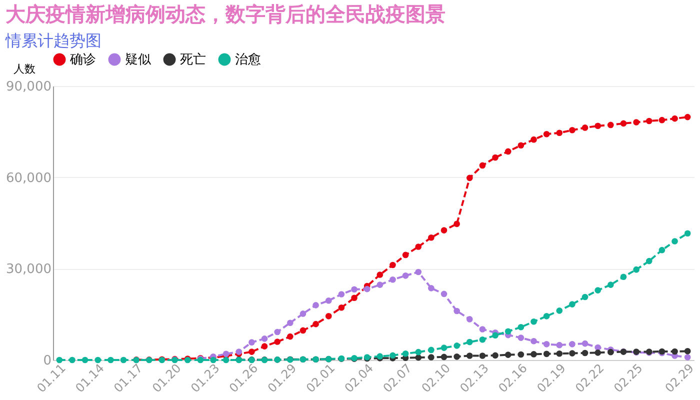  What do you see at coordinates (29, 87) in the screenshot?
I see `y-tick-label: 90,000` at bounding box center [29, 87].